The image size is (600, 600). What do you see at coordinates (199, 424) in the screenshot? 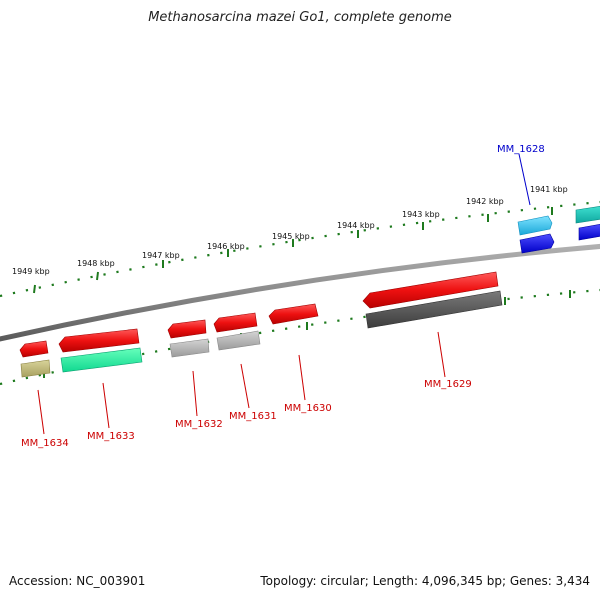
I see `gene-label-mm-1632: MM_1632` at bounding box center [199, 424].